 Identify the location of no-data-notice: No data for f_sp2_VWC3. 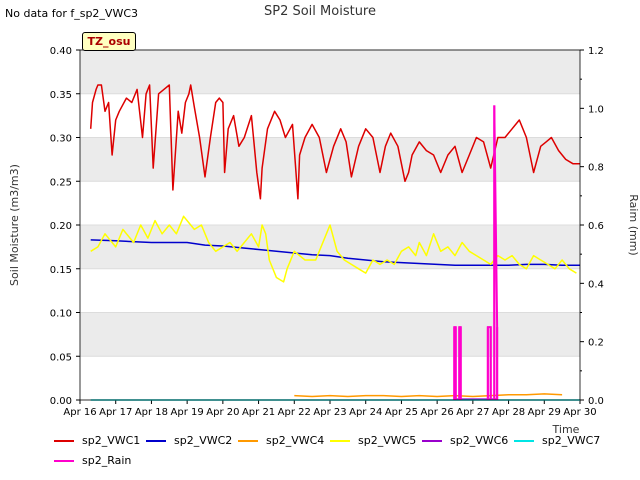
(72, 13).